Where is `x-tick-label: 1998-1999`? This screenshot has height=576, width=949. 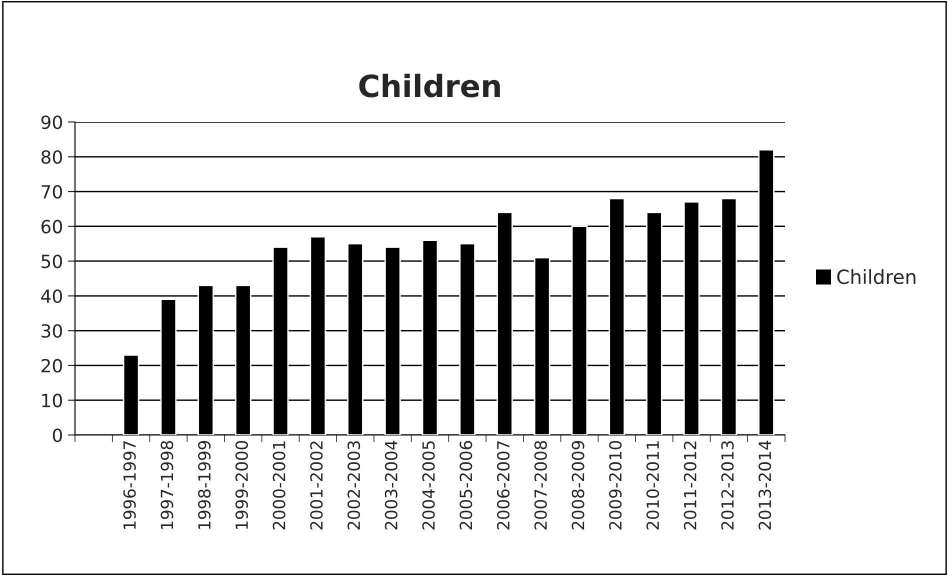
x-tick-label: 1998-1999 is located at coordinates (204, 485).